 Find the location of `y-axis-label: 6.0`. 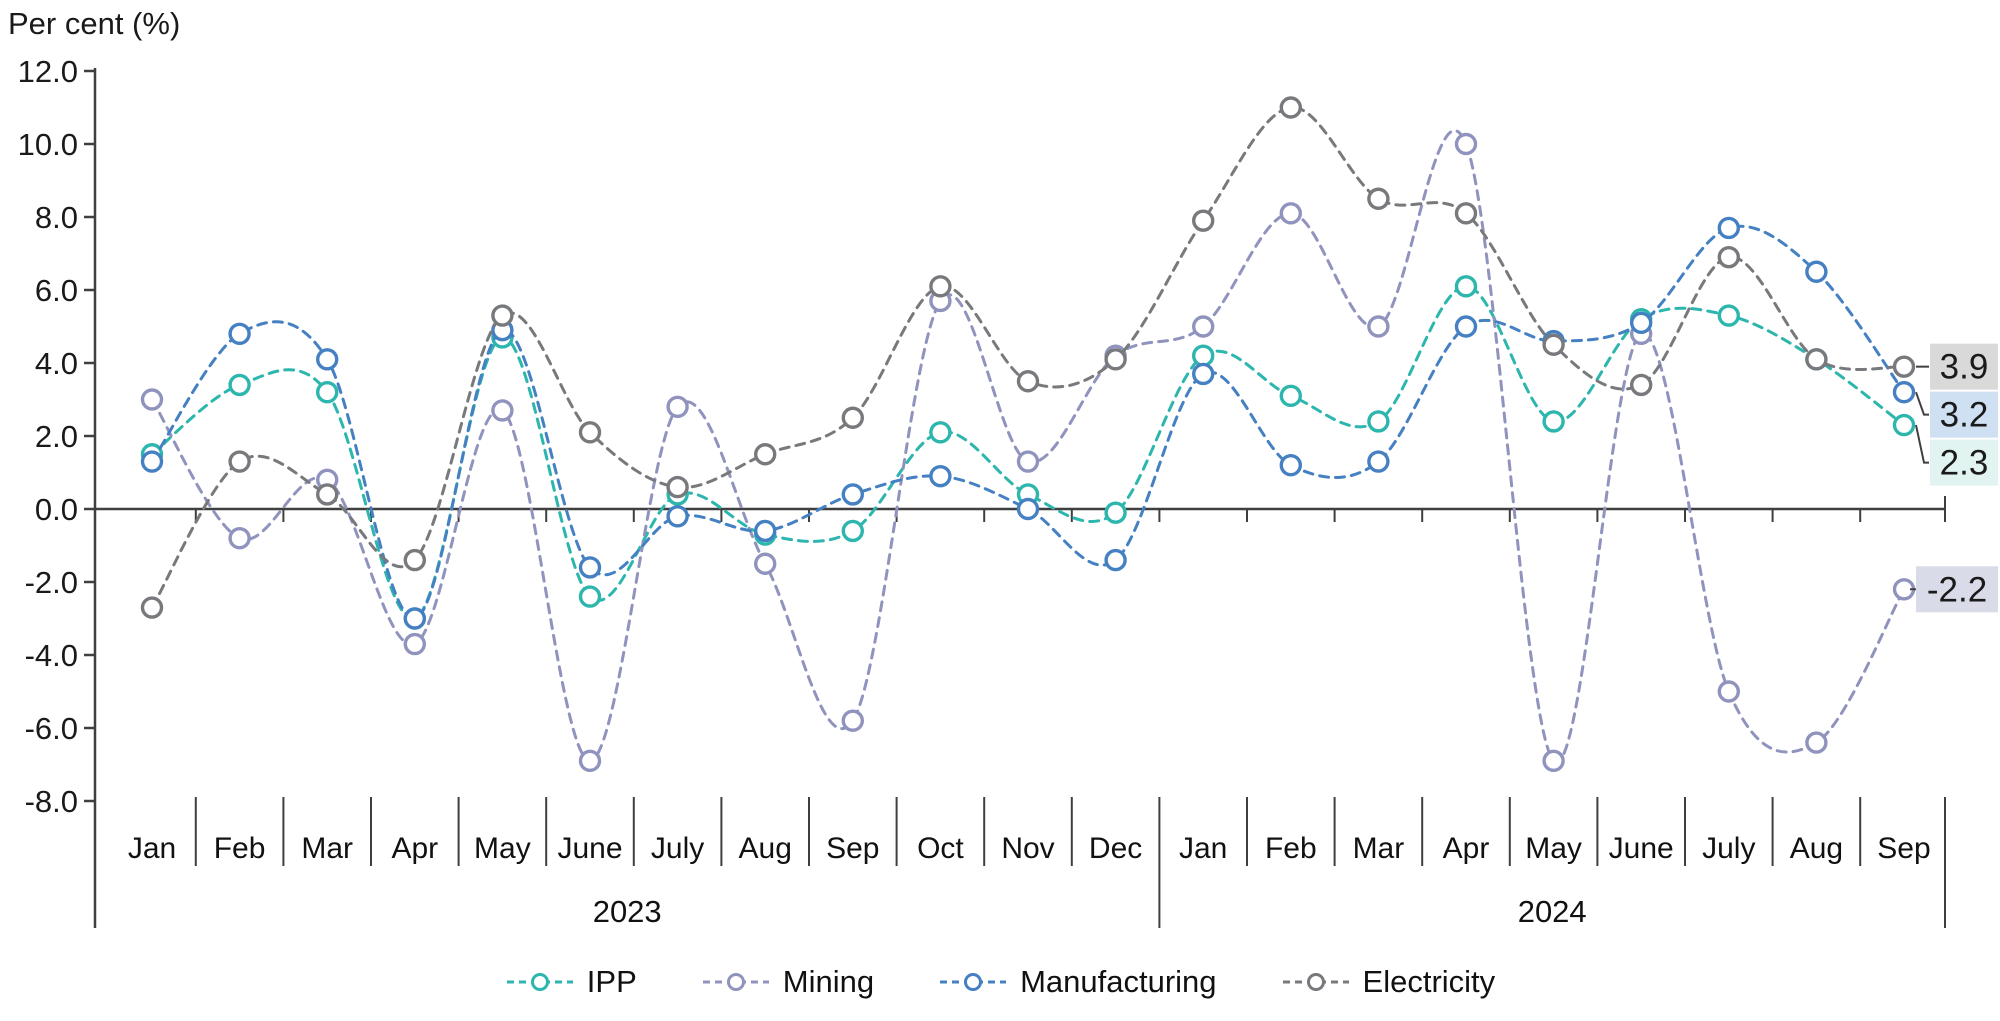

y-axis-label: 6.0 is located at coordinates (56, 290).